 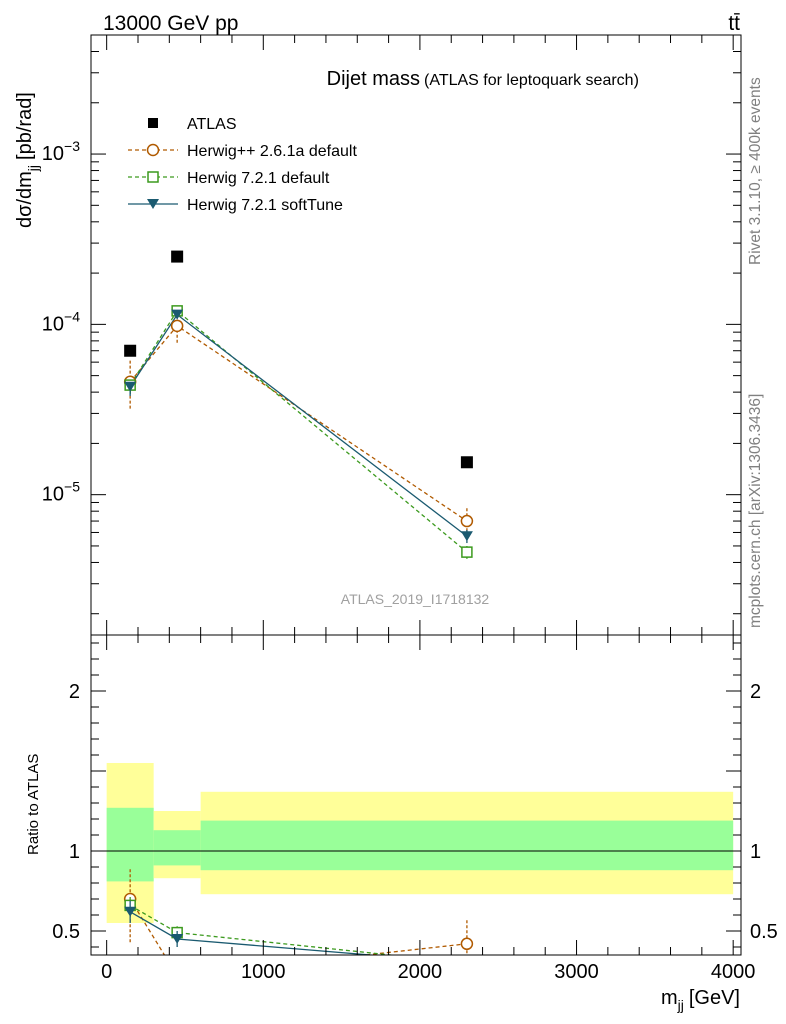 What do you see at coordinates (272, 151) in the screenshot?
I see `legend-label-herwigpp: Herwig++ 2.6.1a default` at bounding box center [272, 151].